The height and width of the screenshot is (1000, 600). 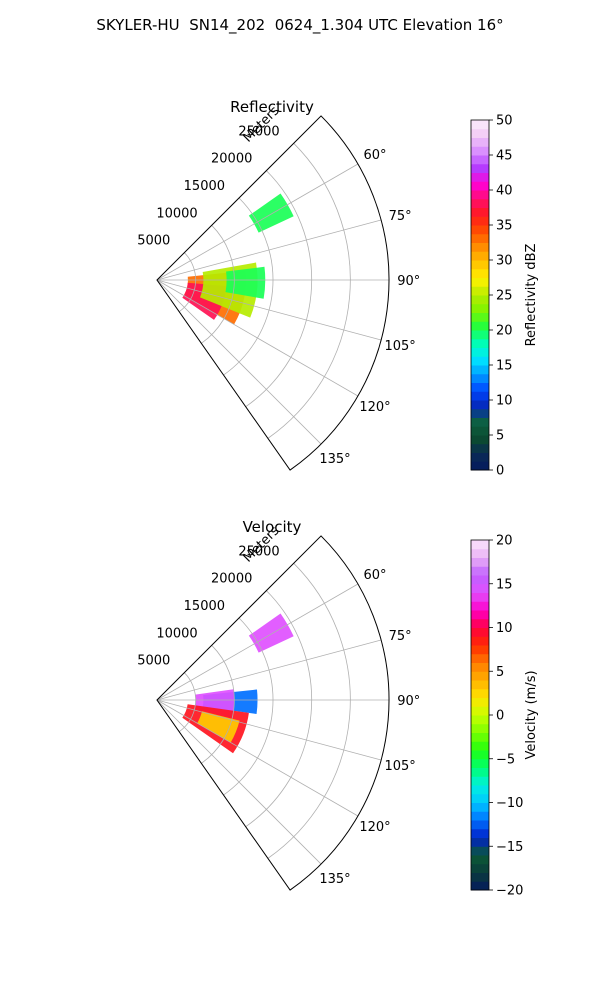 What do you see at coordinates (505, 759) in the screenshot?
I see `colorbar-tick-label: −5` at bounding box center [505, 759].